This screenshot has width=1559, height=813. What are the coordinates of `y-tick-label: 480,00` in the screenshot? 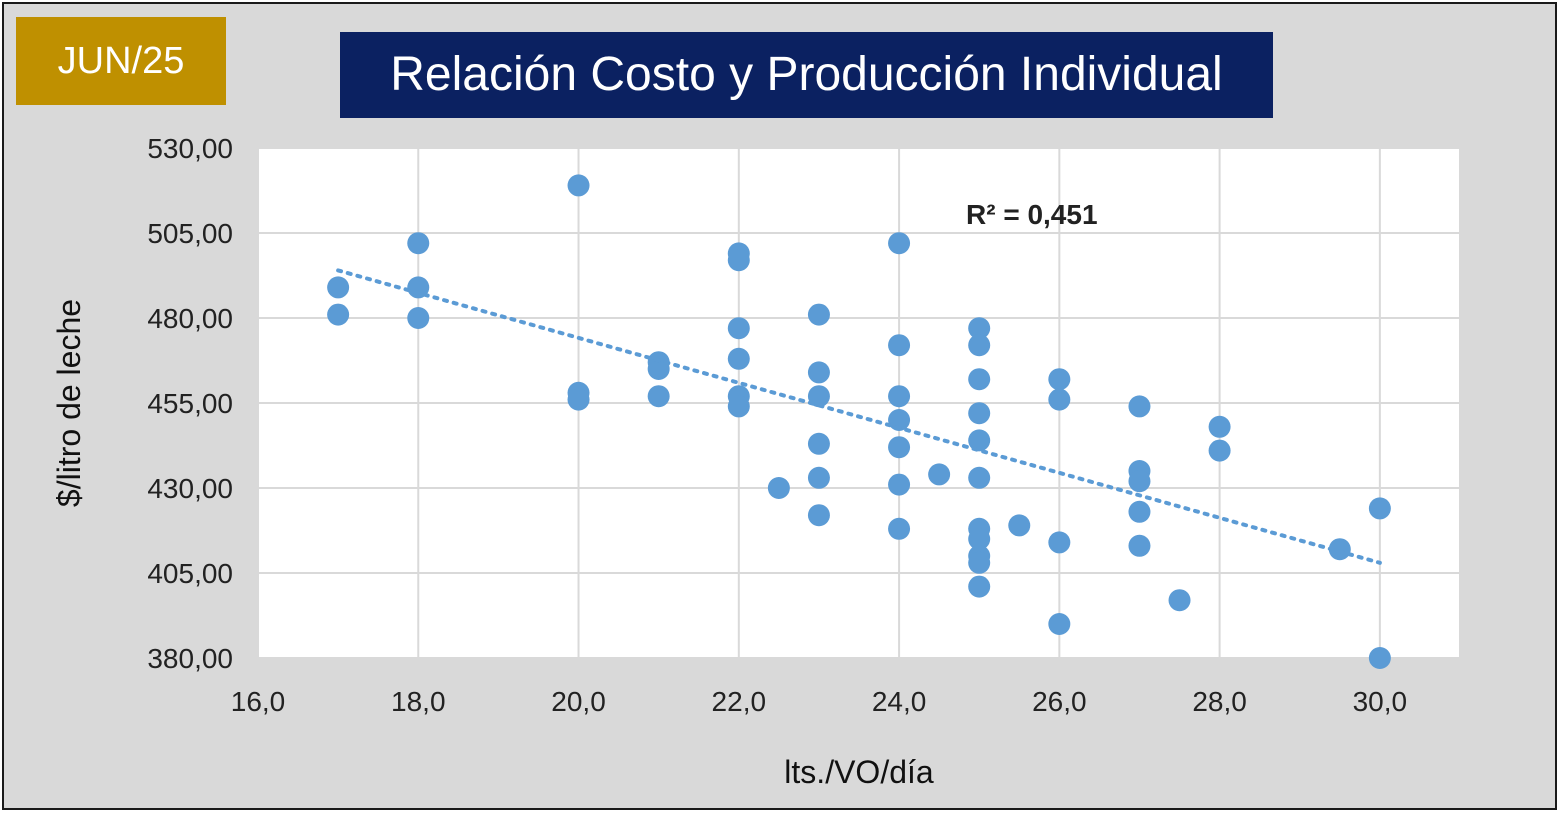 It's located at (190, 318).